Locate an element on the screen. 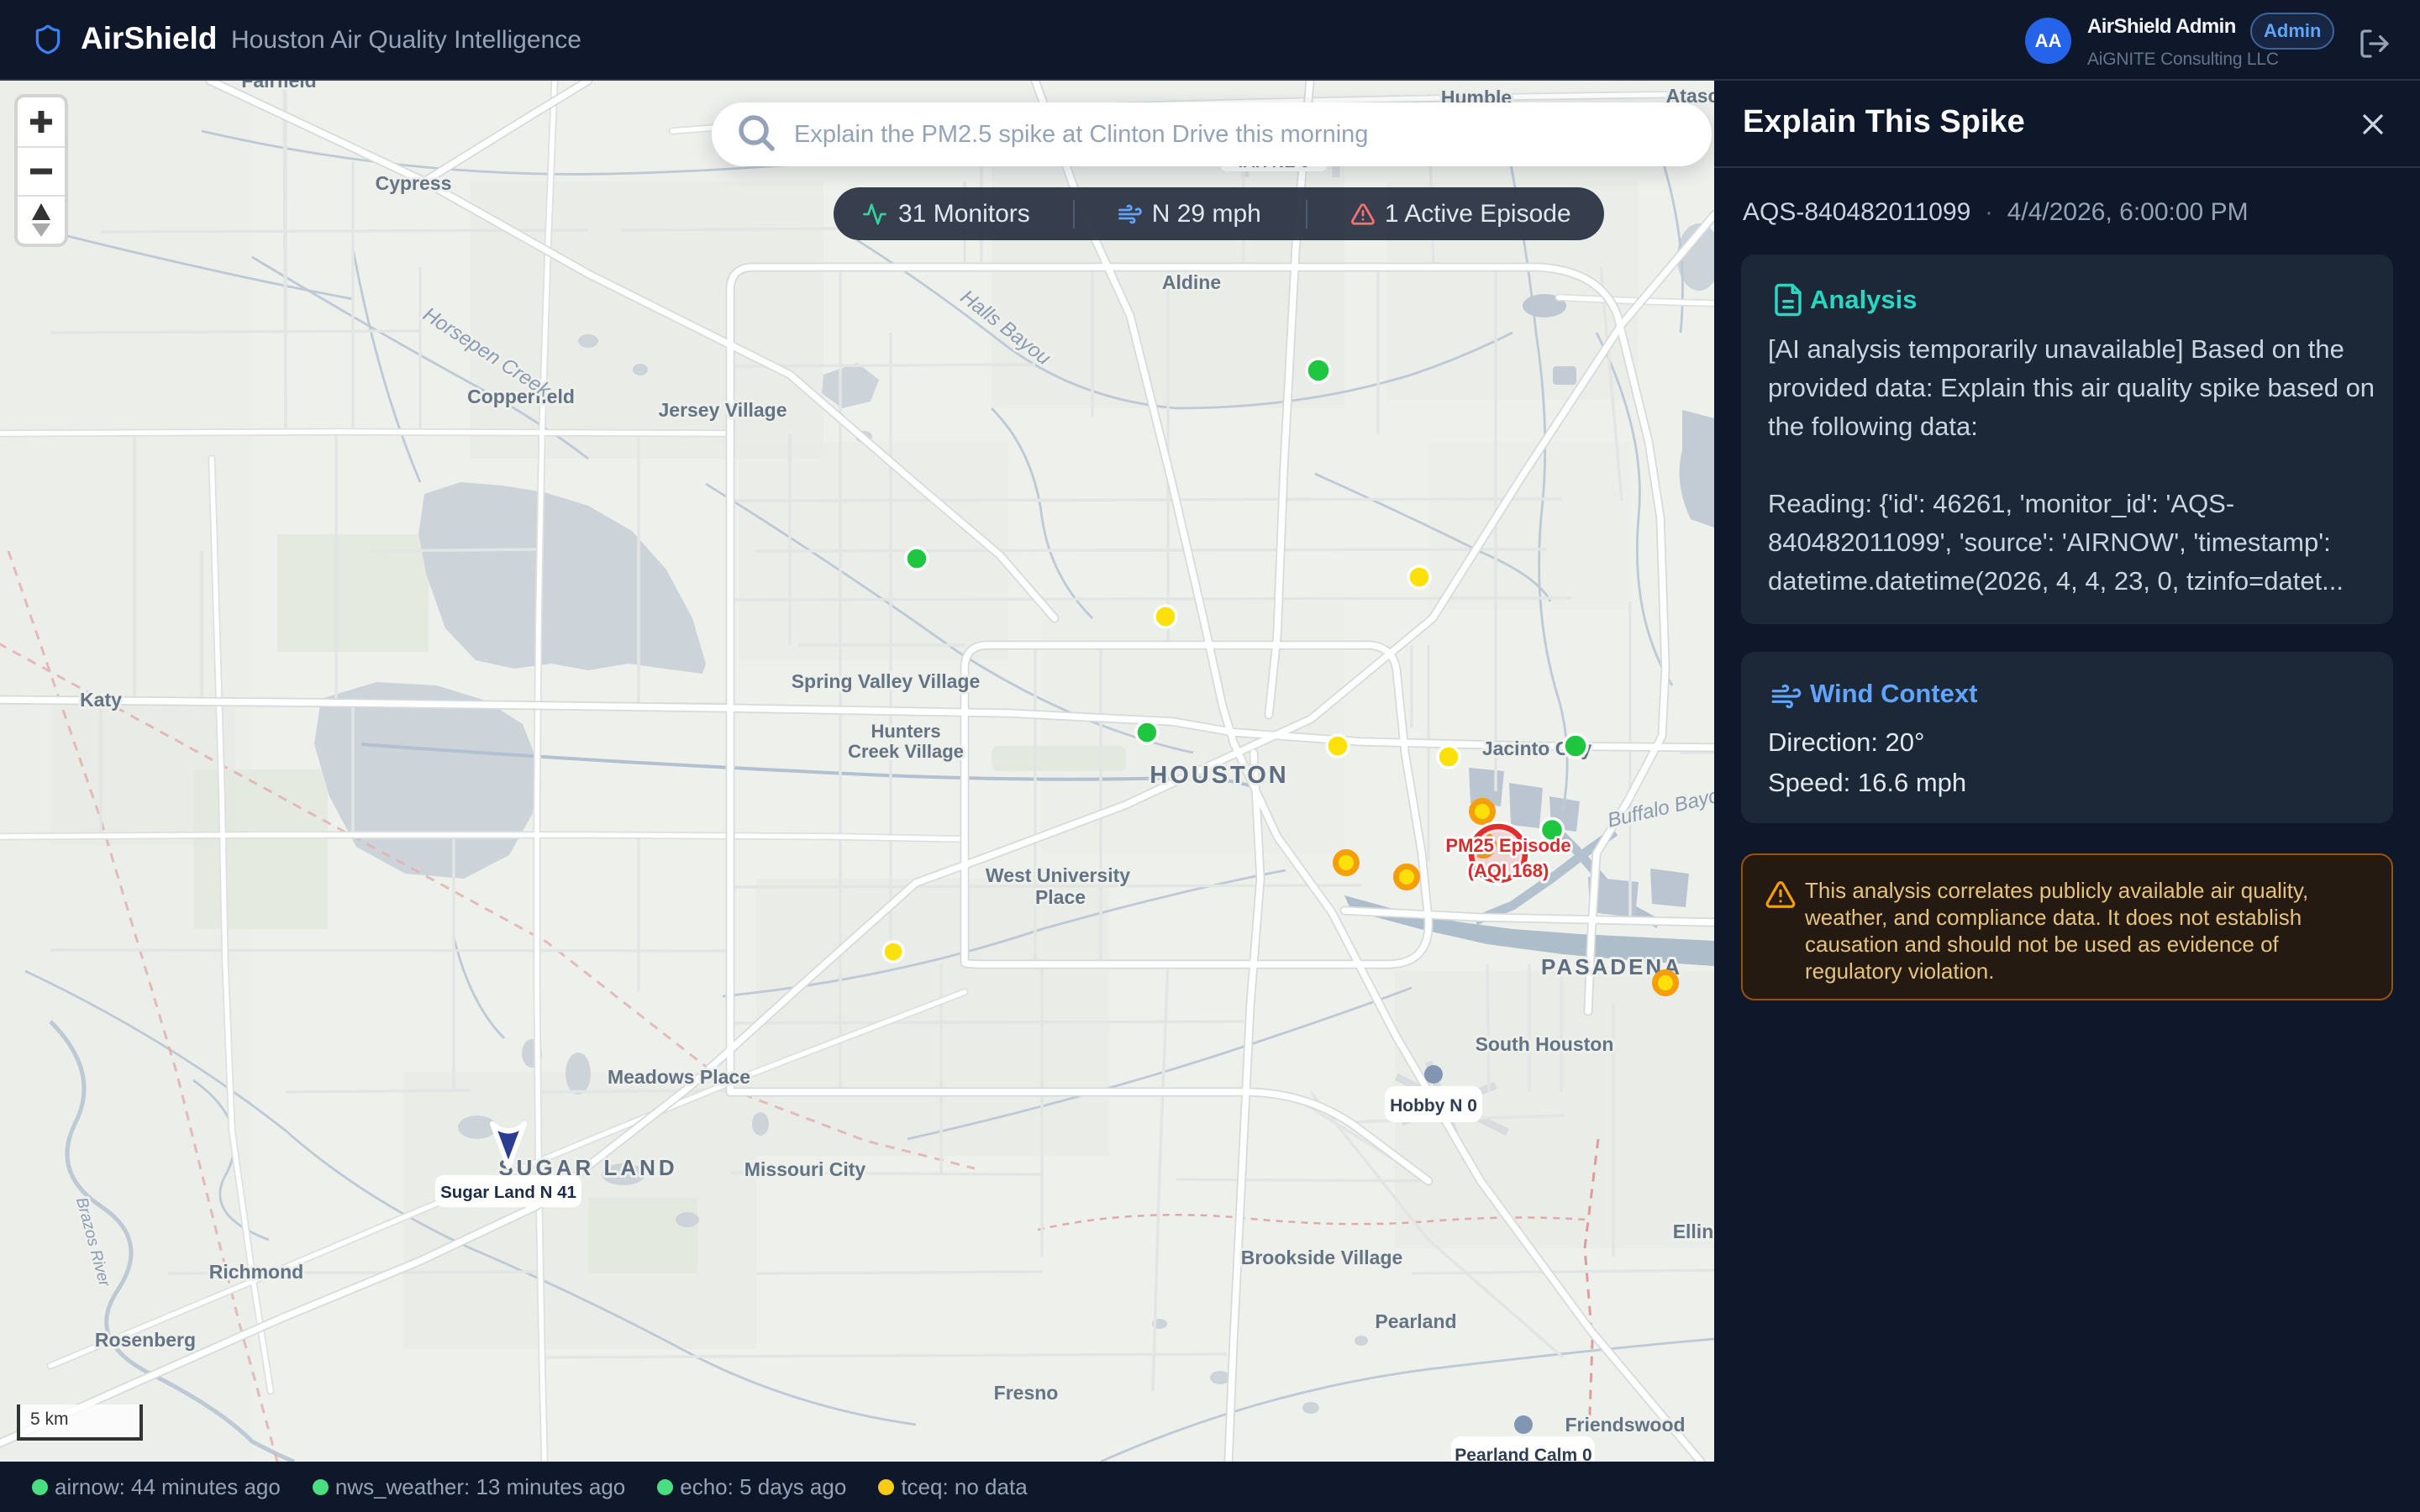  svg-text: Missouri City is located at coordinates (805, 1169).